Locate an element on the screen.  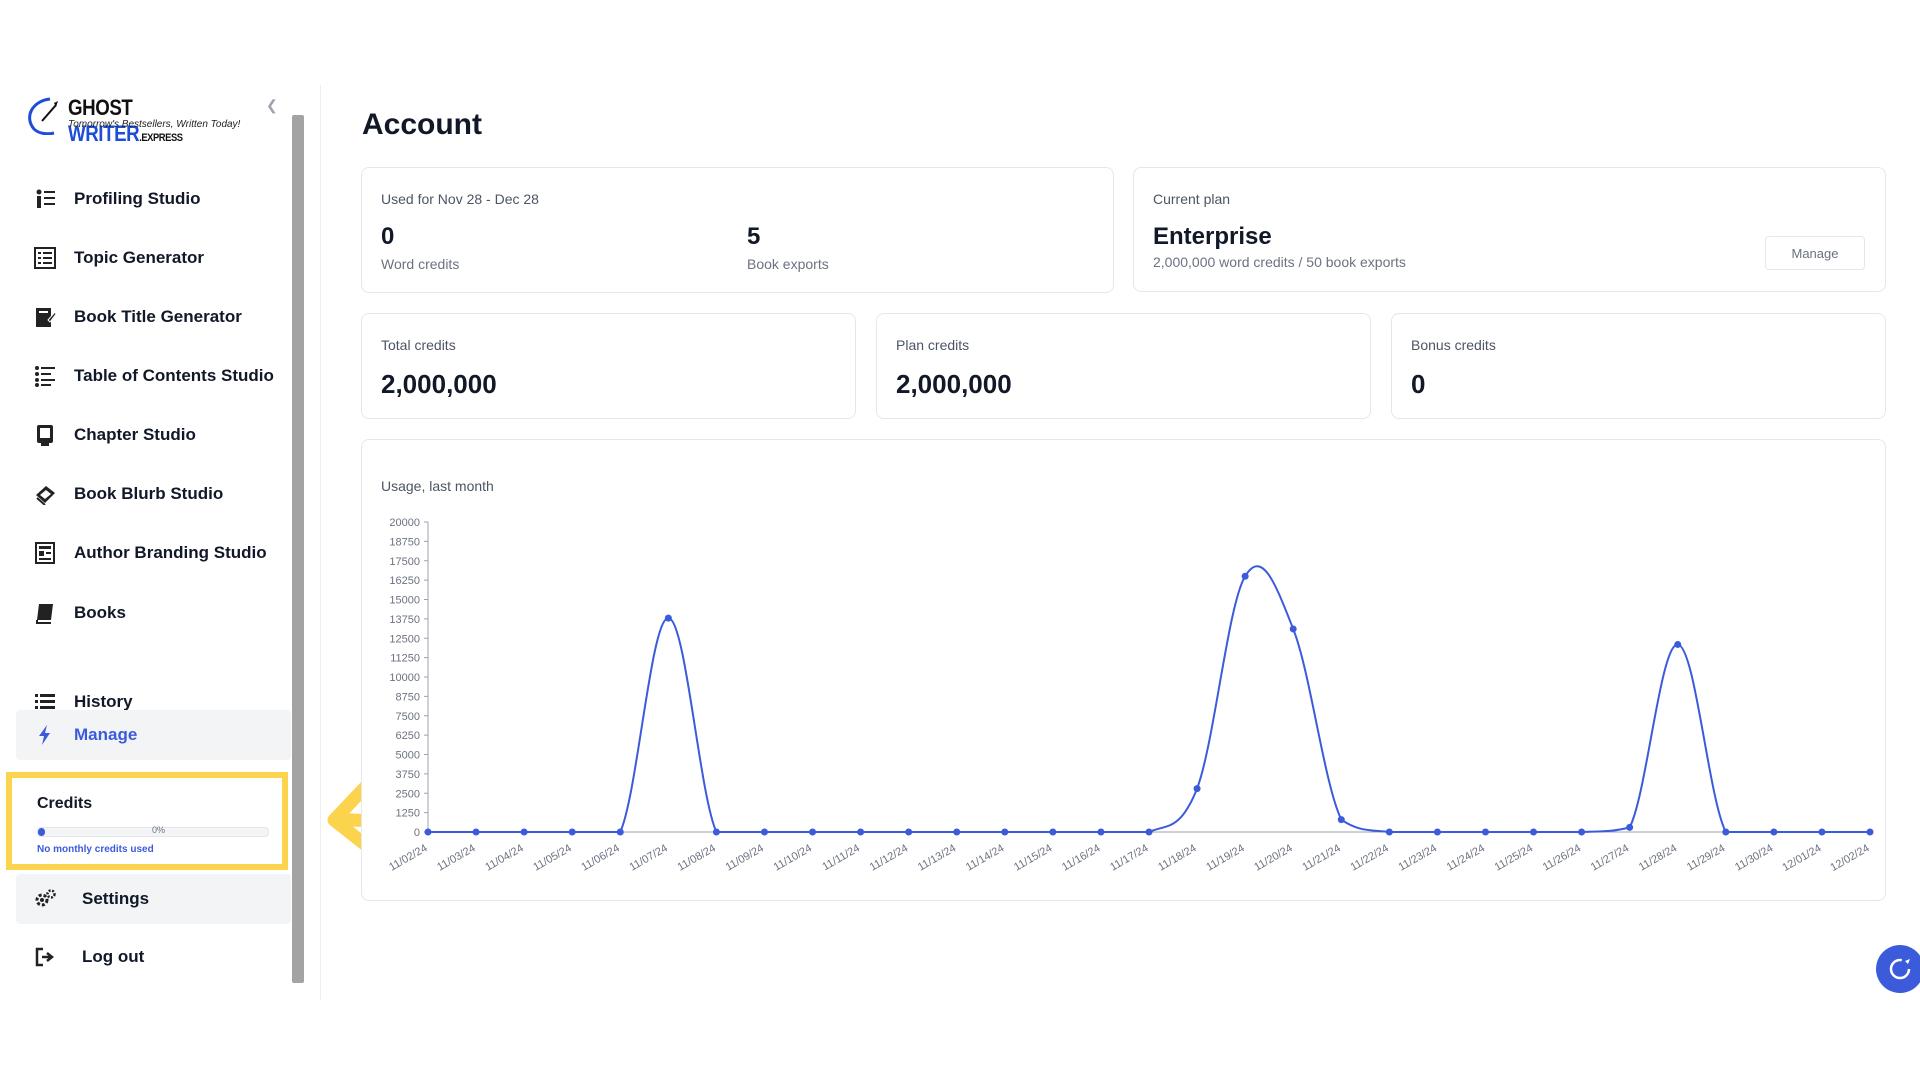
y-tick-label: 8750 is located at coordinates (408, 697).